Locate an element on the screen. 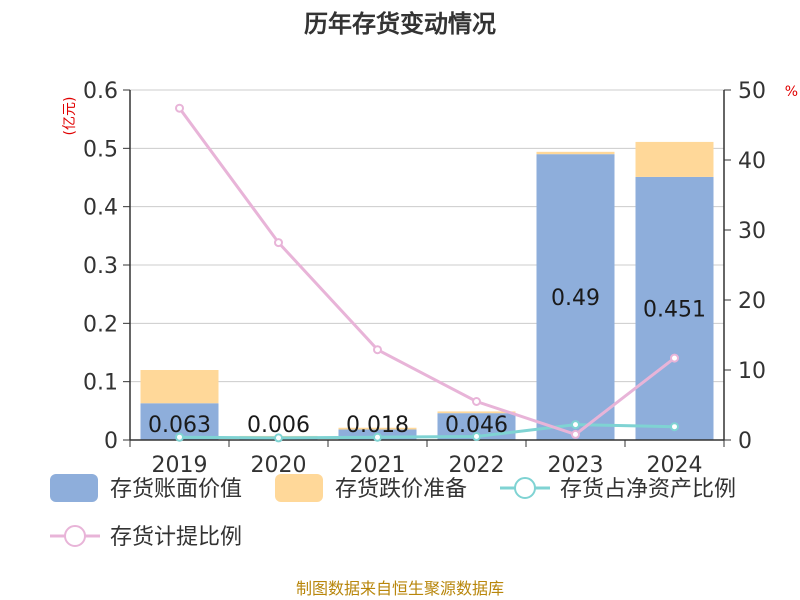 The width and height of the screenshot is (800, 600). right-tick-label: 40 is located at coordinates (752, 161).